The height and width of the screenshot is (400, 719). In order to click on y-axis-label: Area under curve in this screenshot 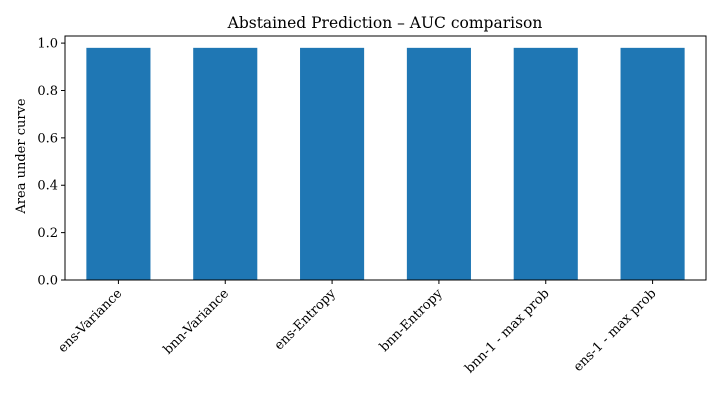, I will do `click(21, 156)`.